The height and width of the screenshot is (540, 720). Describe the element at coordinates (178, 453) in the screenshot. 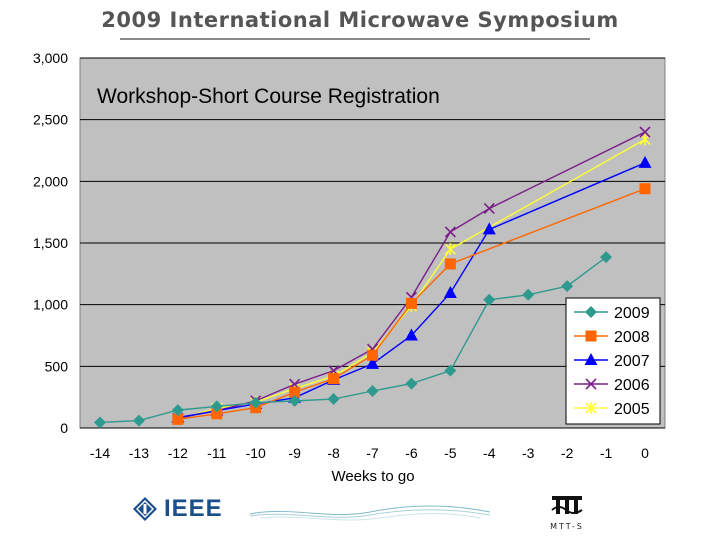

I see `x-tick-label: -12` at that location.